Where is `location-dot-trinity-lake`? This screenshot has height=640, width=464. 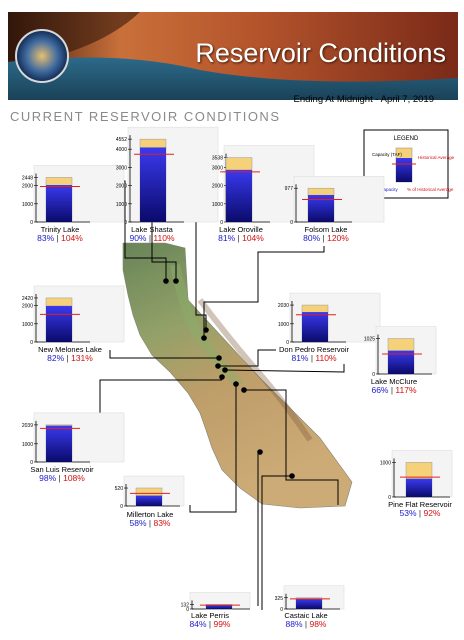 location-dot-trinity-lake is located at coordinates (166, 281).